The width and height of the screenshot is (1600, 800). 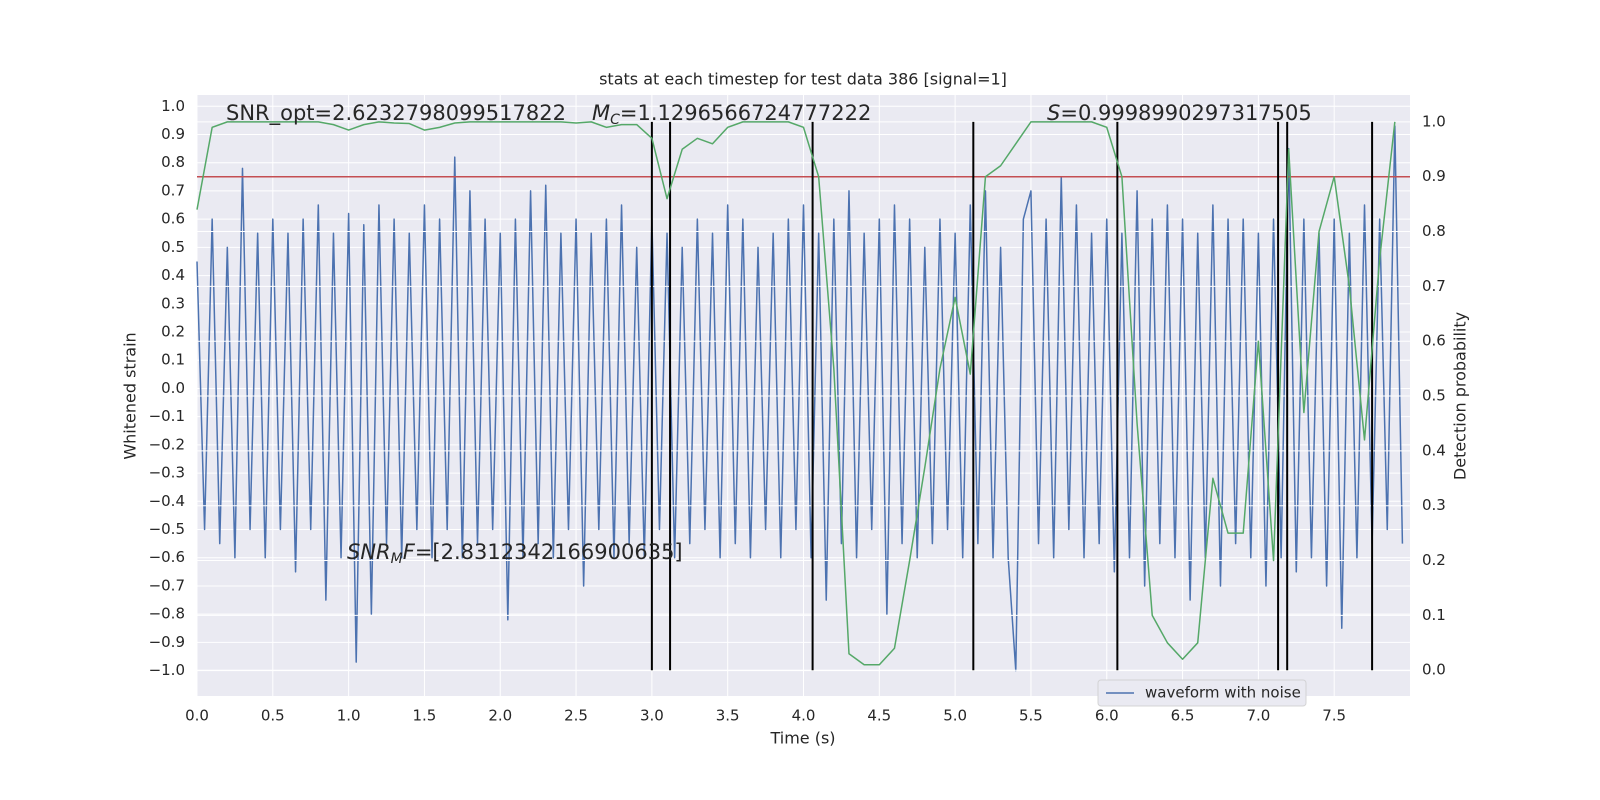 I want to click on y-tick-label: 0.6, so click(x=173, y=219).